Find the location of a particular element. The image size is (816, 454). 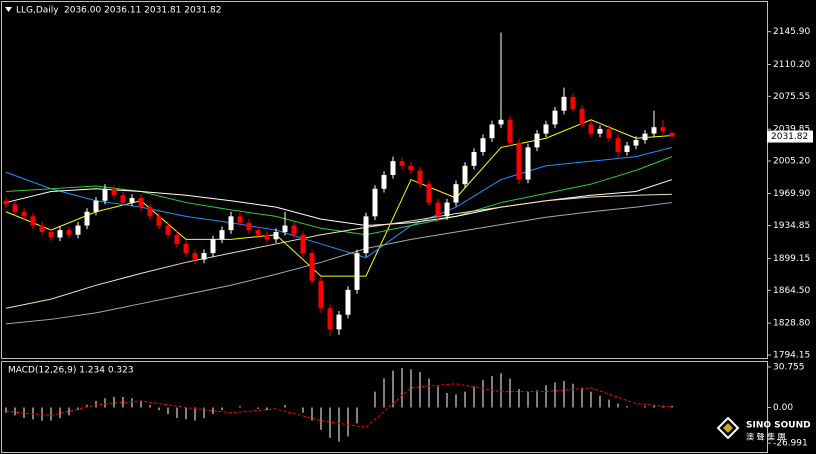

y-tick-label: 2039.85 is located at coordinates (791, 130).